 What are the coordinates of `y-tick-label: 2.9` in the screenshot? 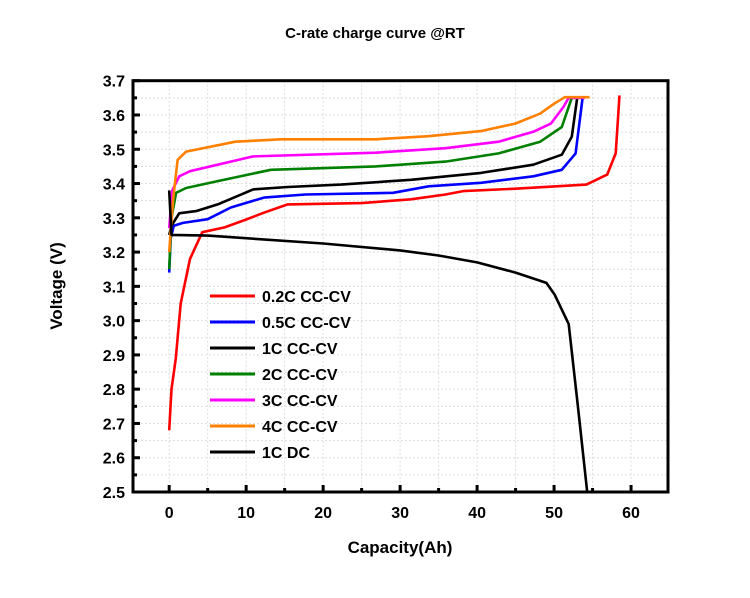 It's located at (114, 356).